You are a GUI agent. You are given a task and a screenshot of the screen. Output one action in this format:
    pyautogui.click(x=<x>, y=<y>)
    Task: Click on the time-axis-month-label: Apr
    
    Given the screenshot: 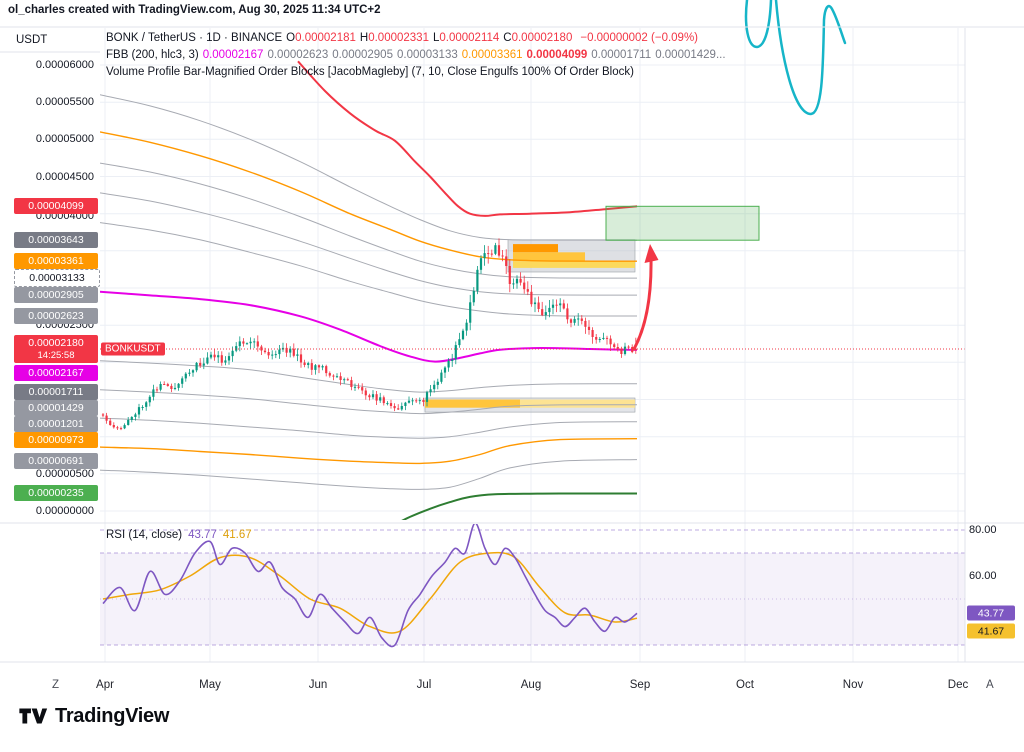 What is the action you would take?
    pyautogui.click(x=105, y=685)
    